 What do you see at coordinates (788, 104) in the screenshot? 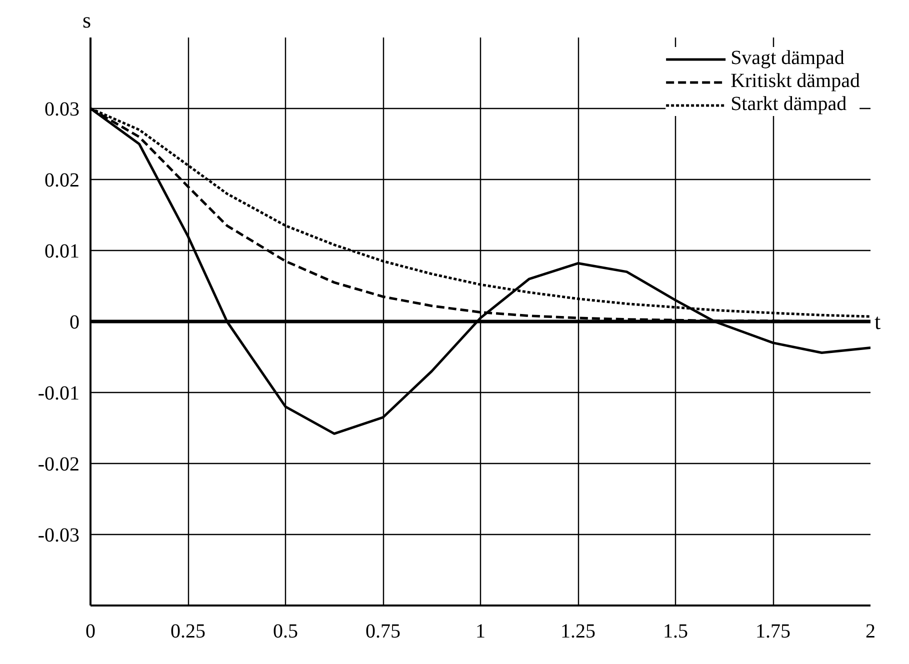
I see `legend-label: Starkt dämpad` at bounding box center [788, 104].